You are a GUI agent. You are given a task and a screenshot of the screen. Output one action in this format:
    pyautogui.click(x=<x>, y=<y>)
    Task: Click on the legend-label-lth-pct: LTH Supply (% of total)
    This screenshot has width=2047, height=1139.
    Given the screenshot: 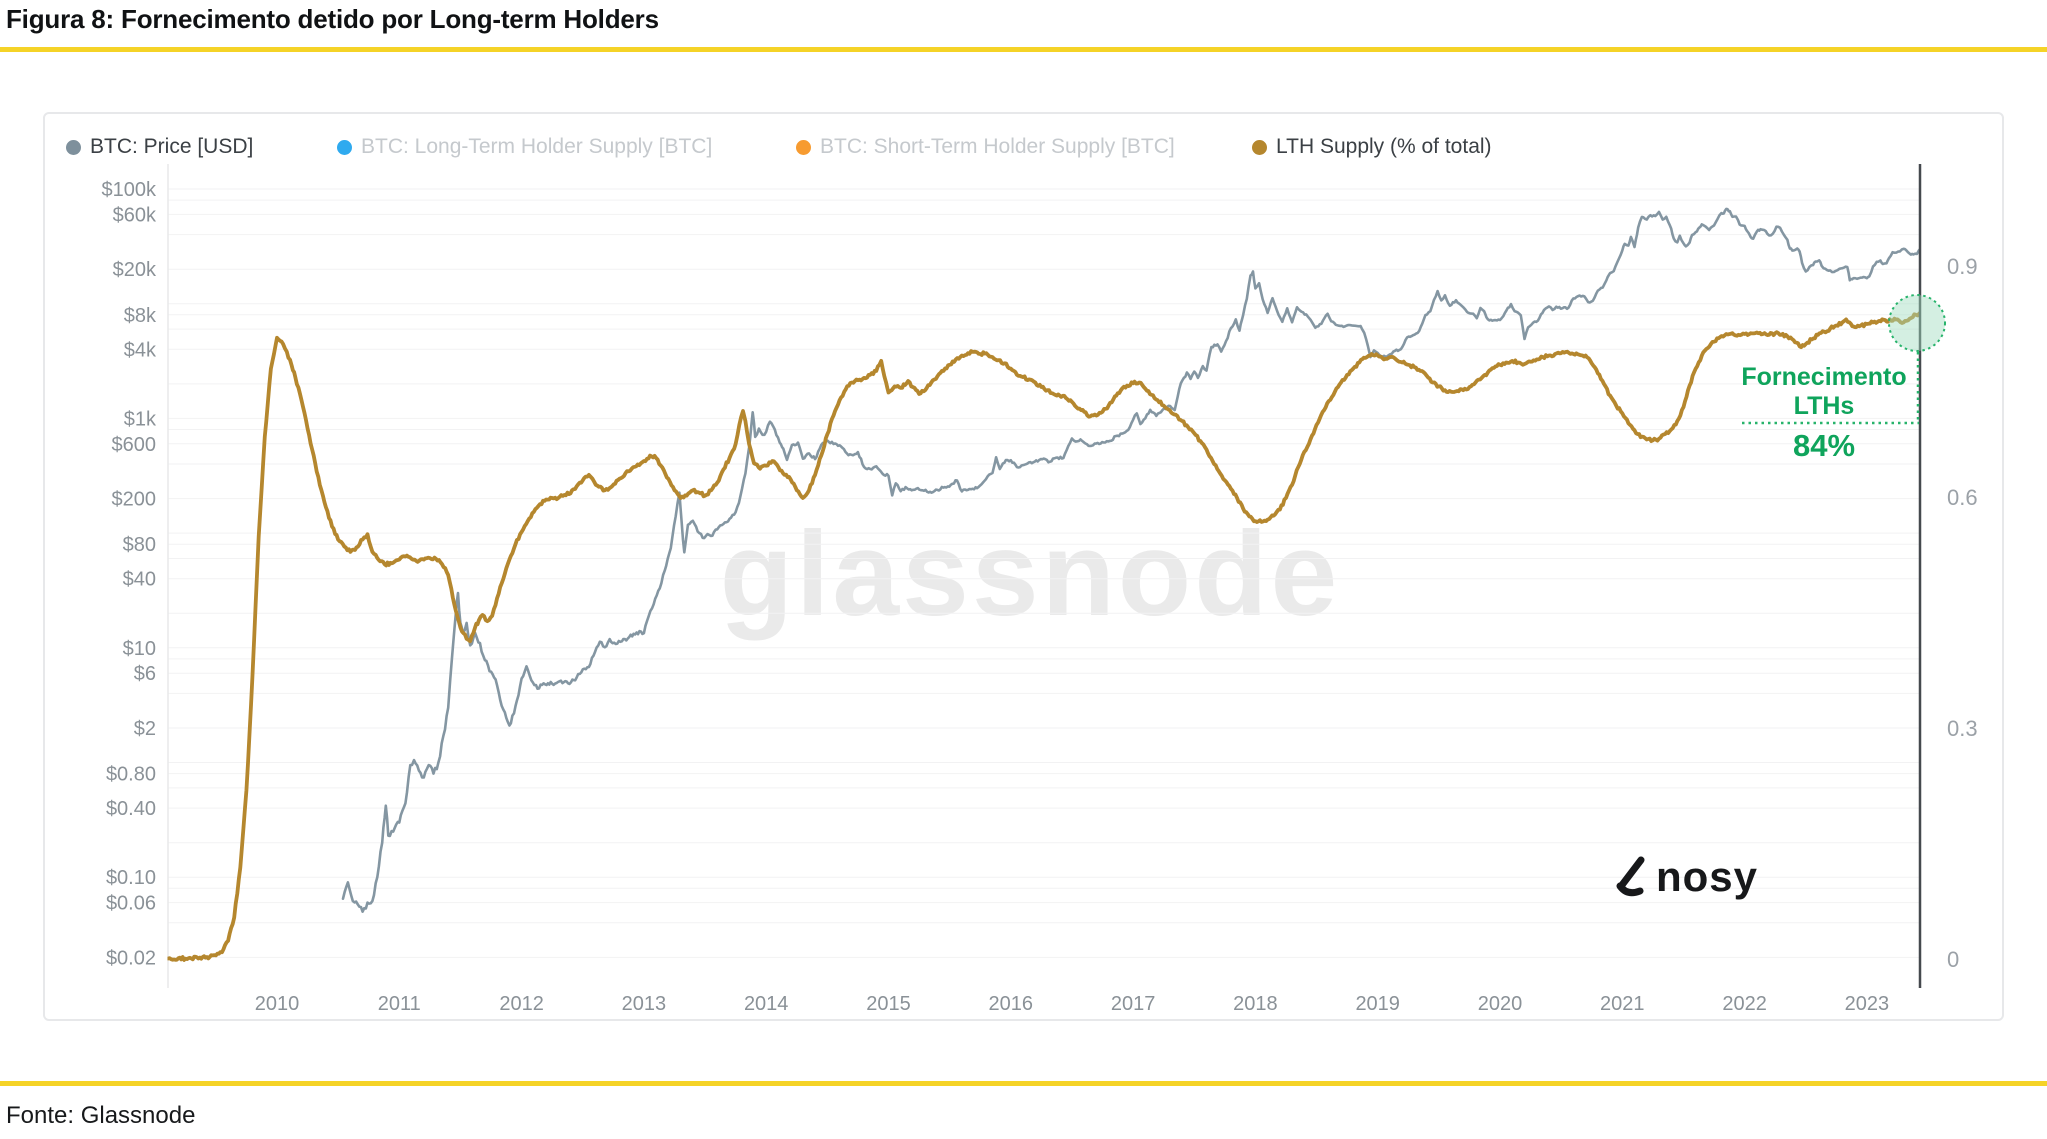 What is the action you would take?
    pyautogui.click(x=1384, y=146)
    